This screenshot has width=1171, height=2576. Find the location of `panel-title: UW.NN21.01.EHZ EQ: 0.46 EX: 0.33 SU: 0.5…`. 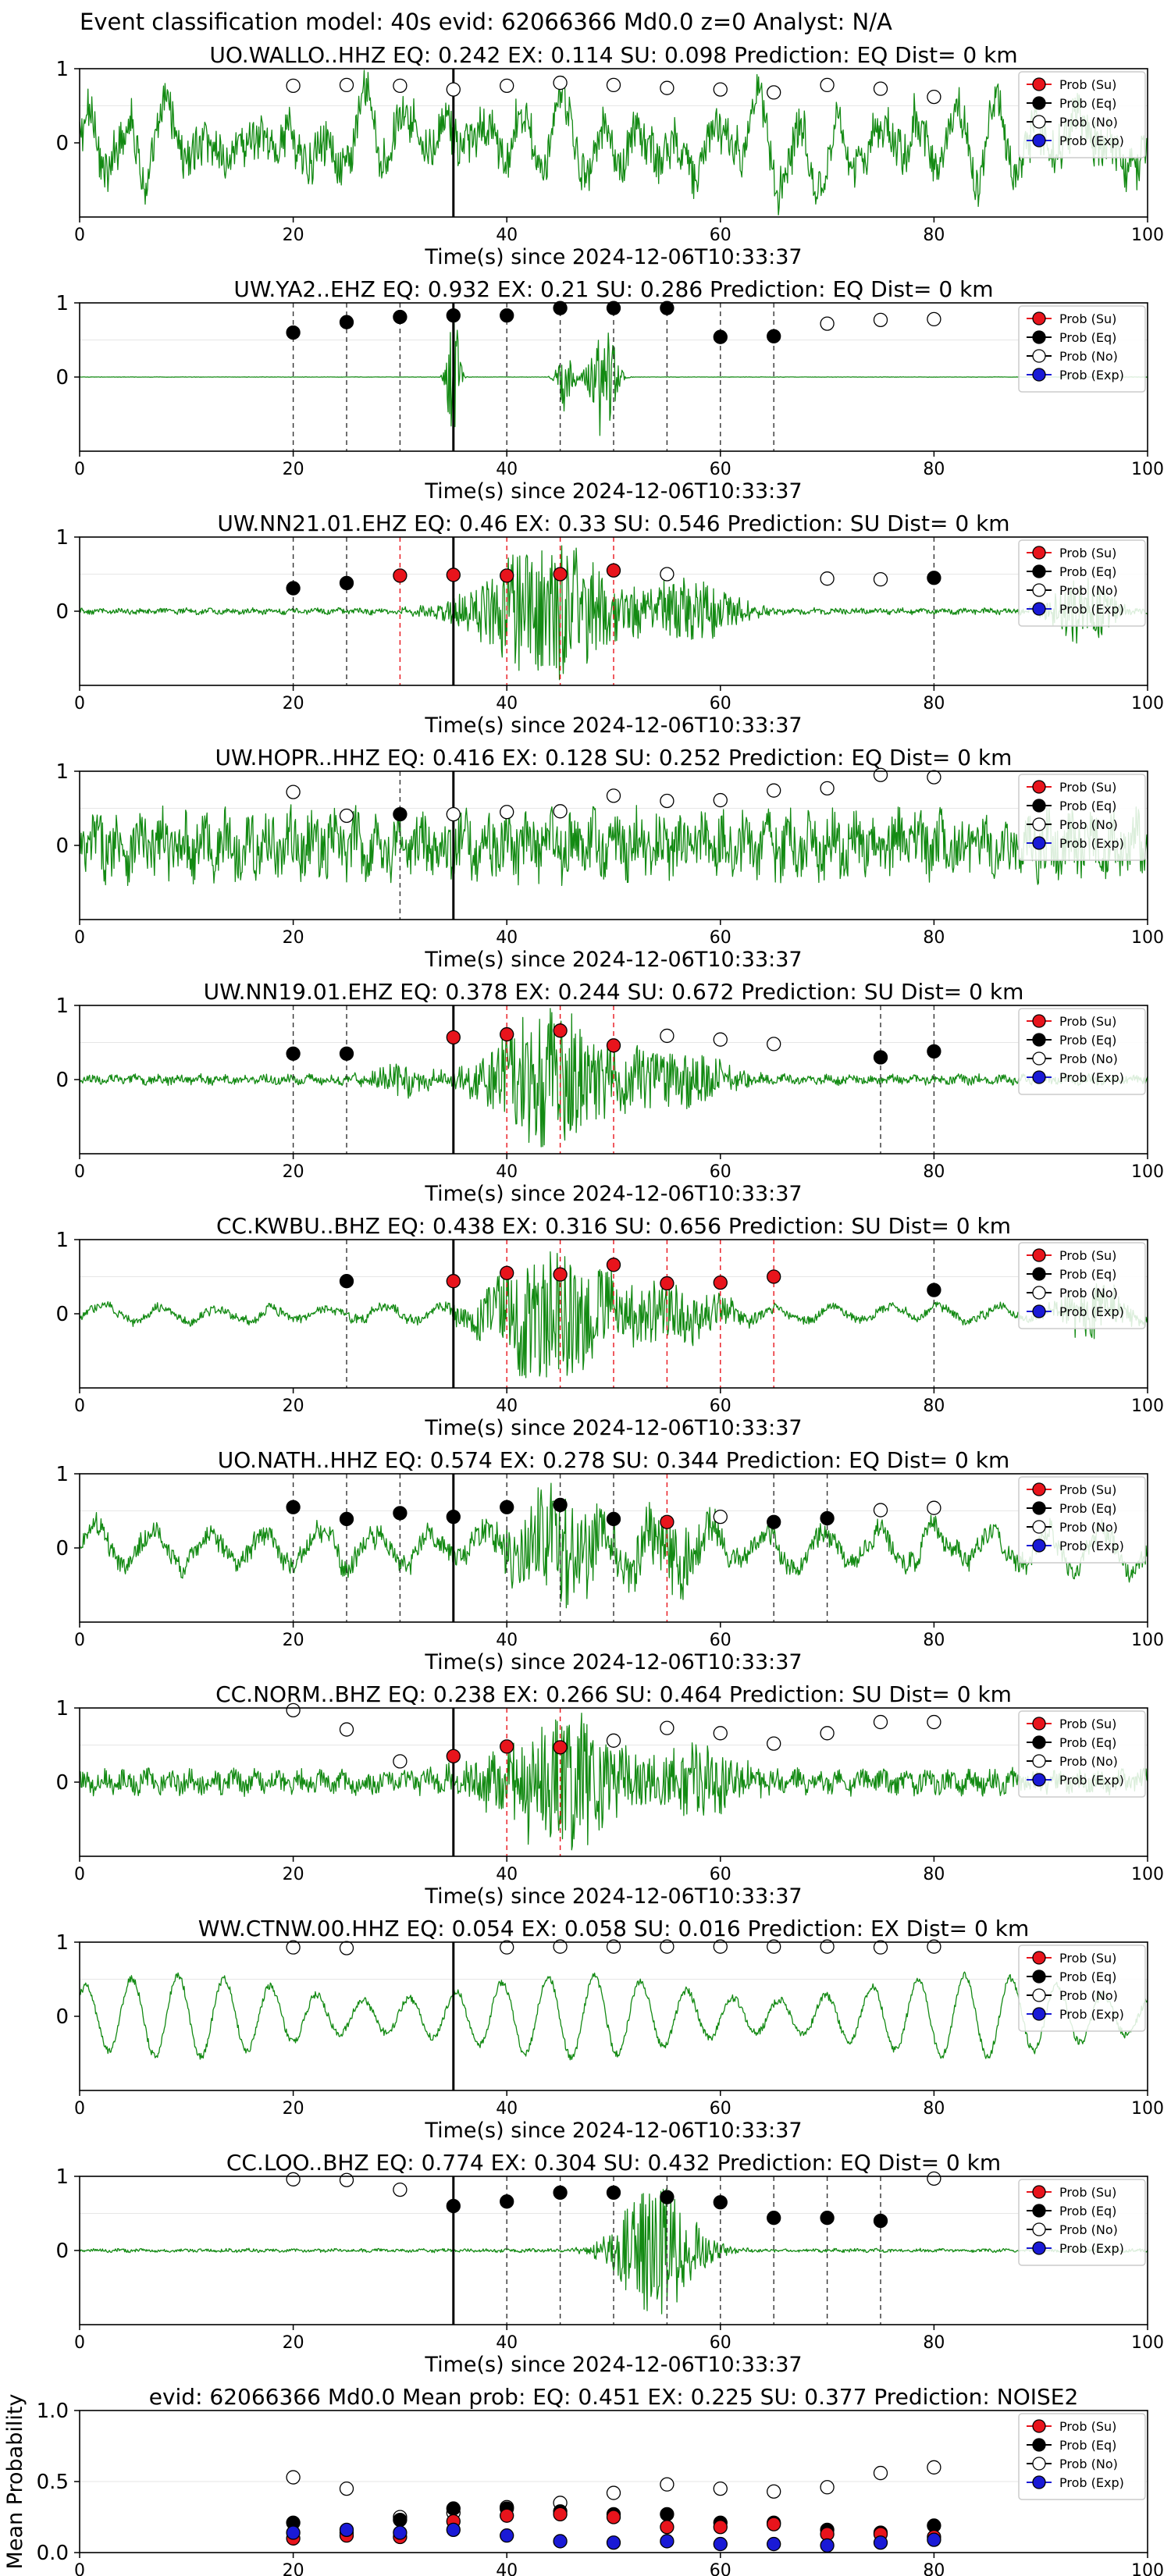

panel-title: UW.NN21.01.EHZ EQ: 0.46 EX: 0.33 SU: 0.5… is located at coordinates (613, 523).